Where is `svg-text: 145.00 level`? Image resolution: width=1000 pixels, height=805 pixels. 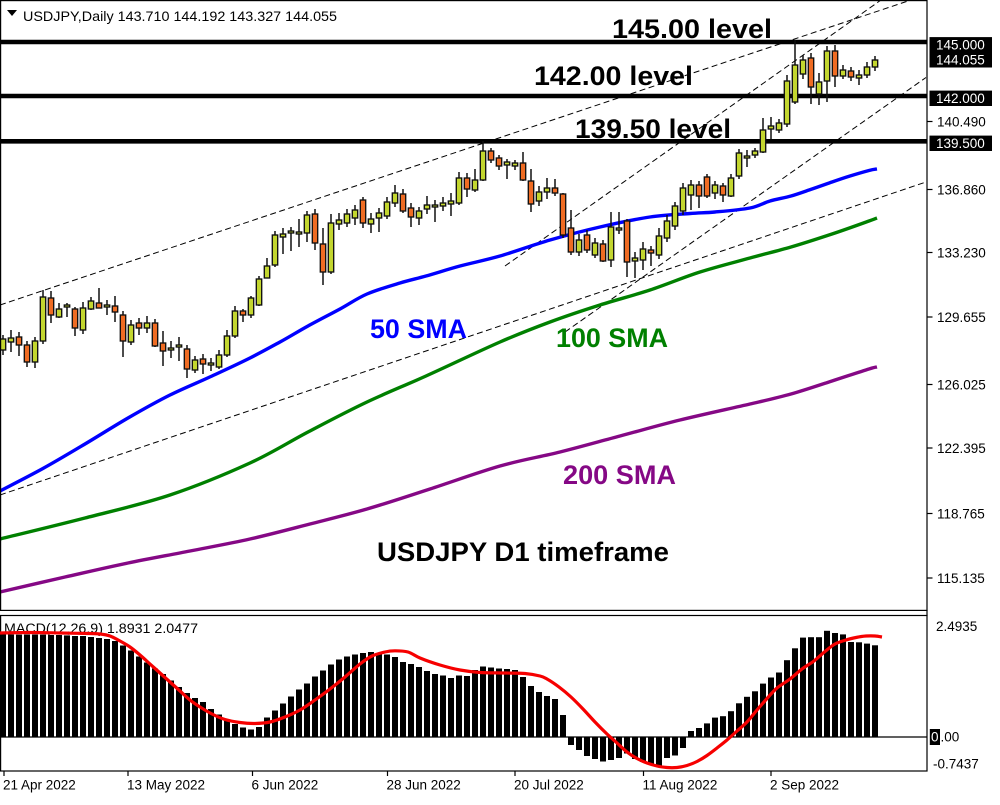 svg-text: 145.00 level is located at coordinates (692, 29).